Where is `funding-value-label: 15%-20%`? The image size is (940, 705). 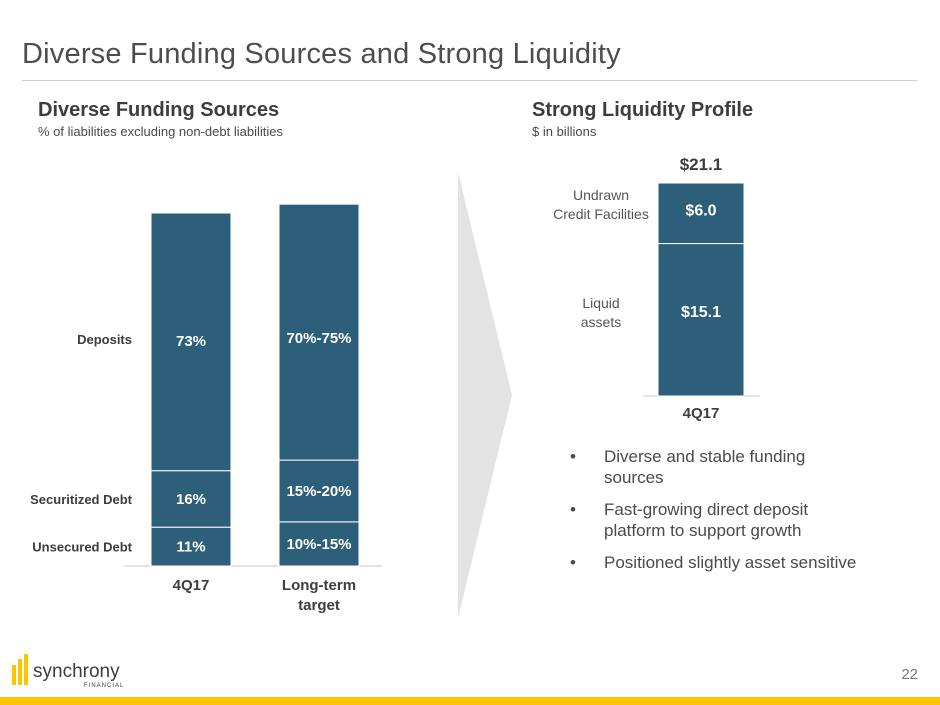 funding-value-label: 15%-20% is located at coordinates (318, 491).